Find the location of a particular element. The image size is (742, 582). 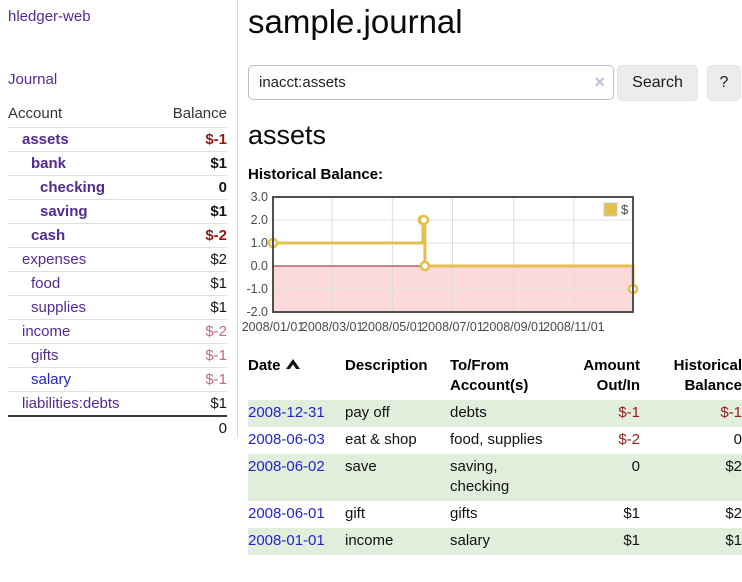

sidebar-account-link: income is located at coordinates (46, 331).